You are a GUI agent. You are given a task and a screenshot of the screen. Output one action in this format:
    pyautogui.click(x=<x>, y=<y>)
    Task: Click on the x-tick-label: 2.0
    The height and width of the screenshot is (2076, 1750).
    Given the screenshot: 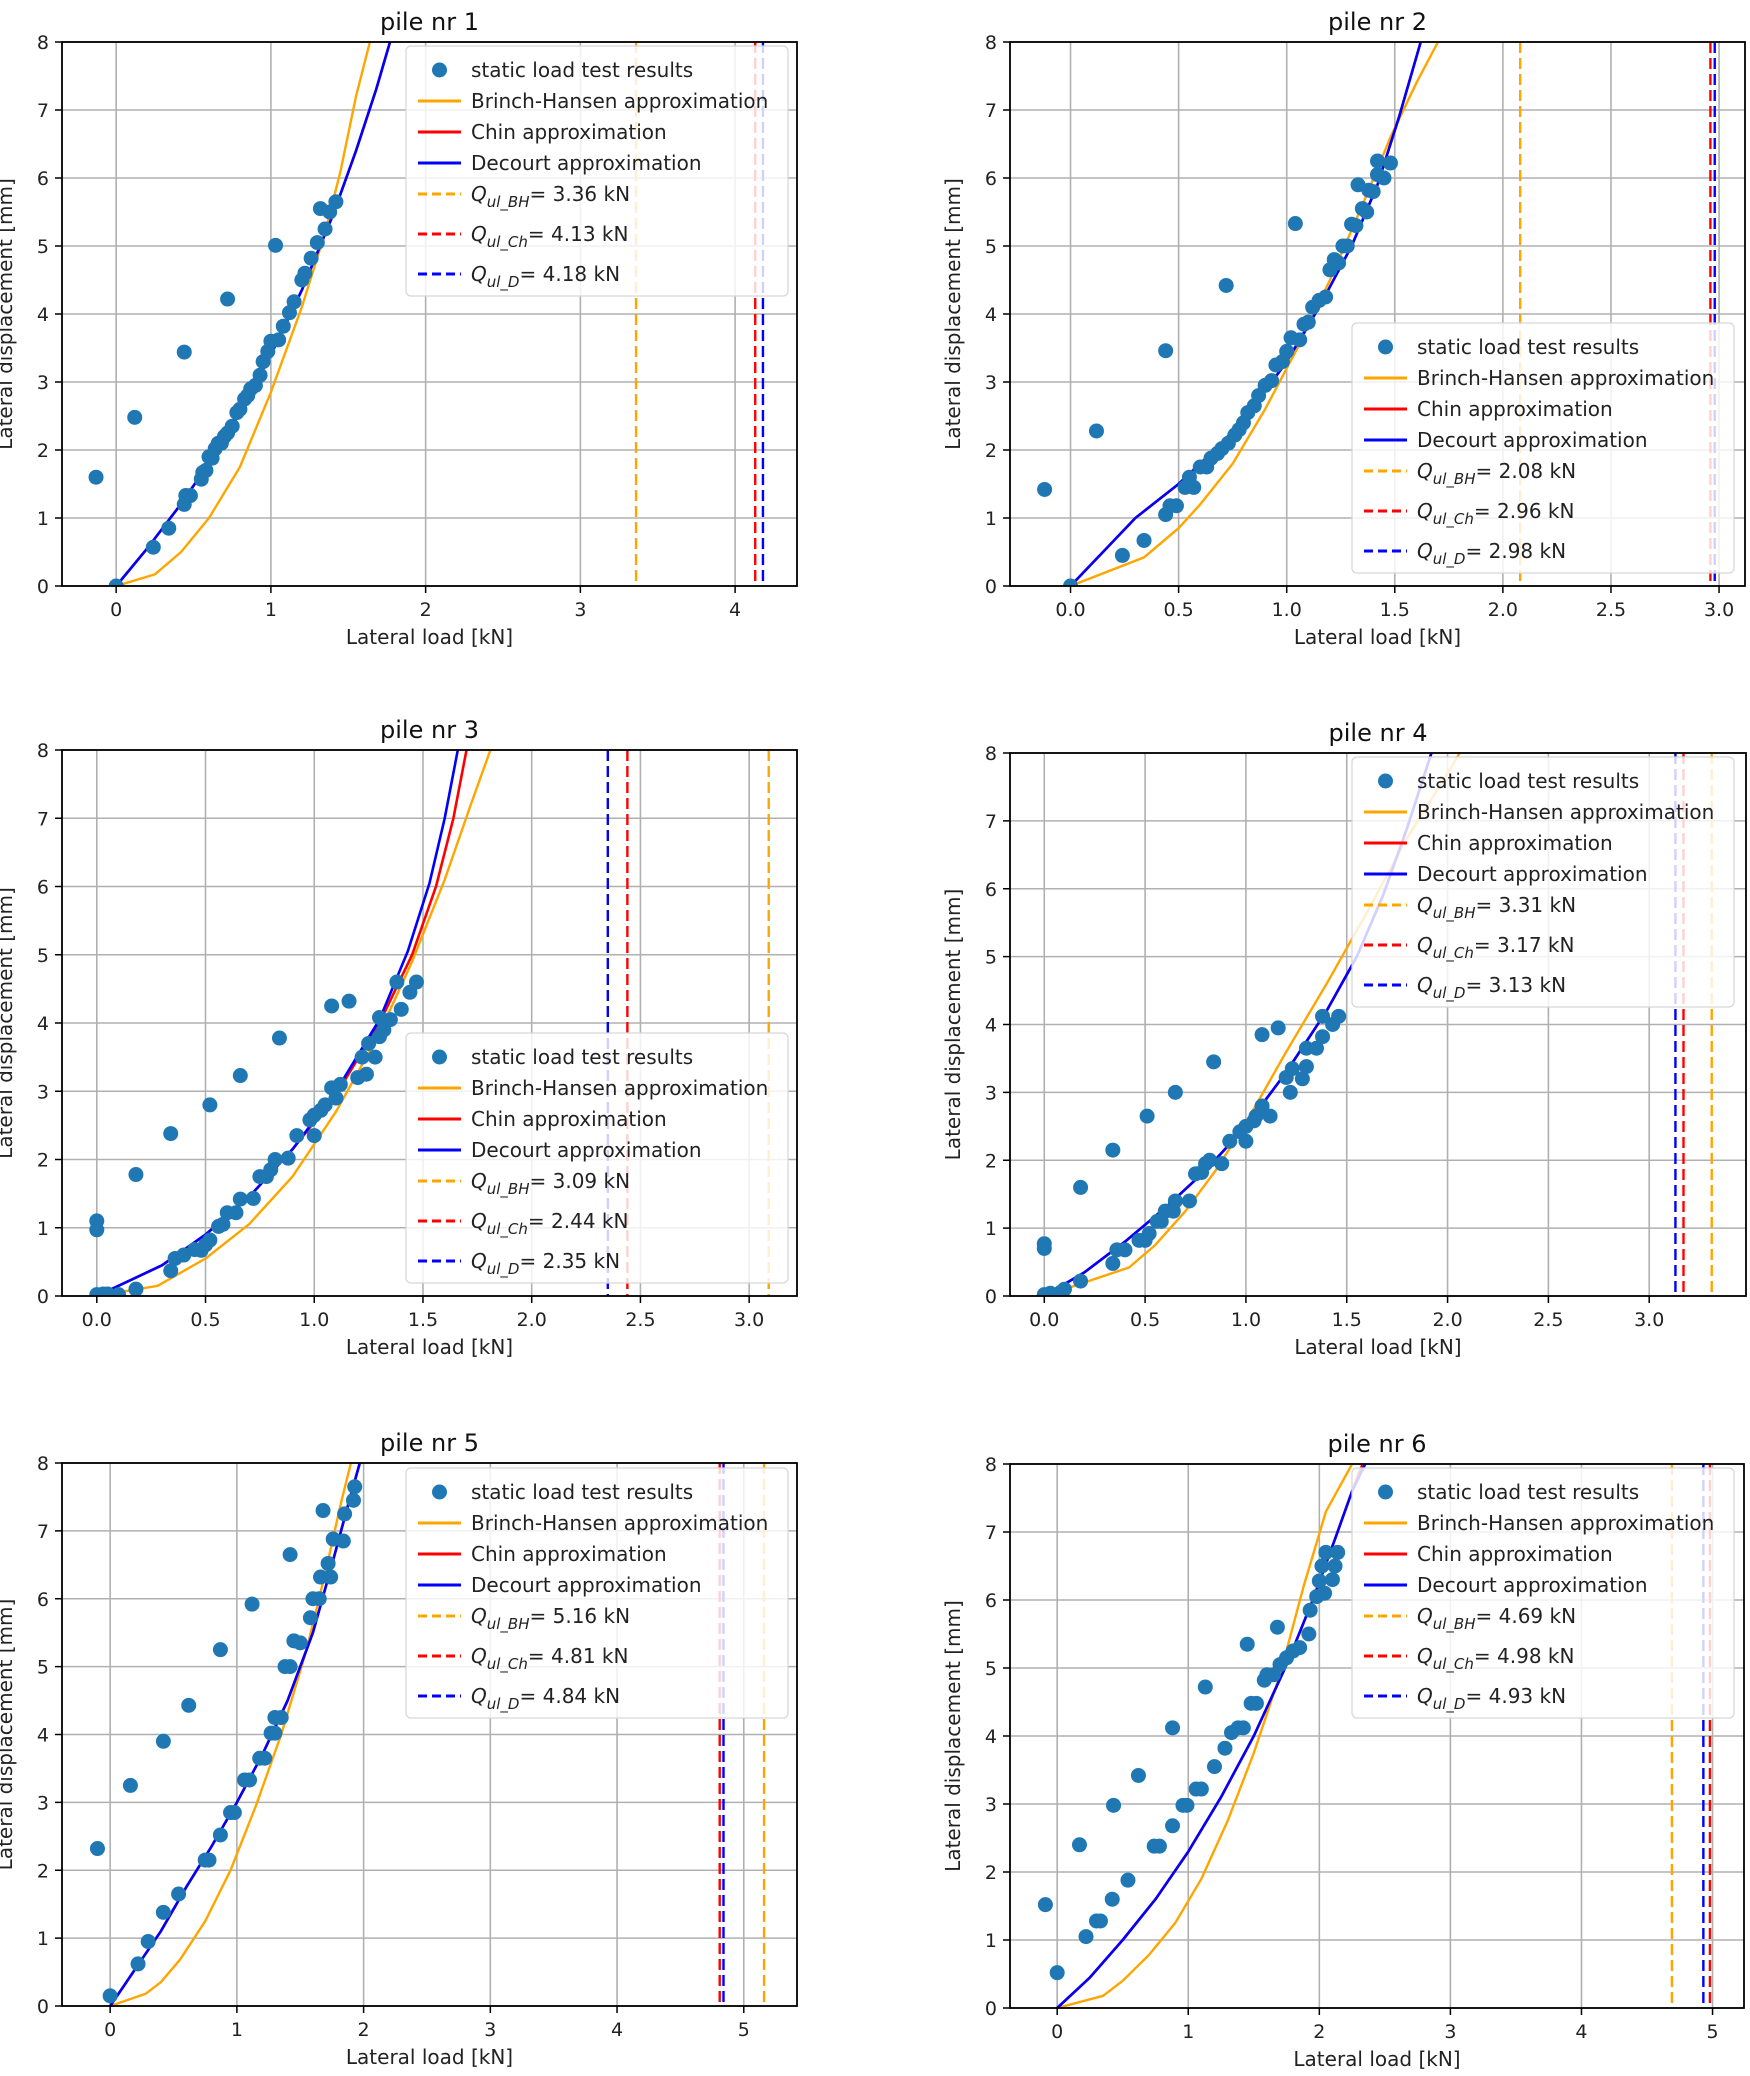 What is the action you would take?
    pyautogui.click(x=532, y=1320)
    